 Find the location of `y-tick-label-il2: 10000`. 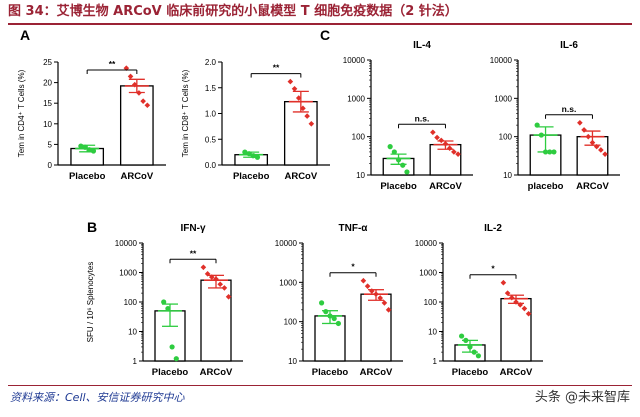

y-tick-label-il2: 10000 is located at coordinates (426, 243).